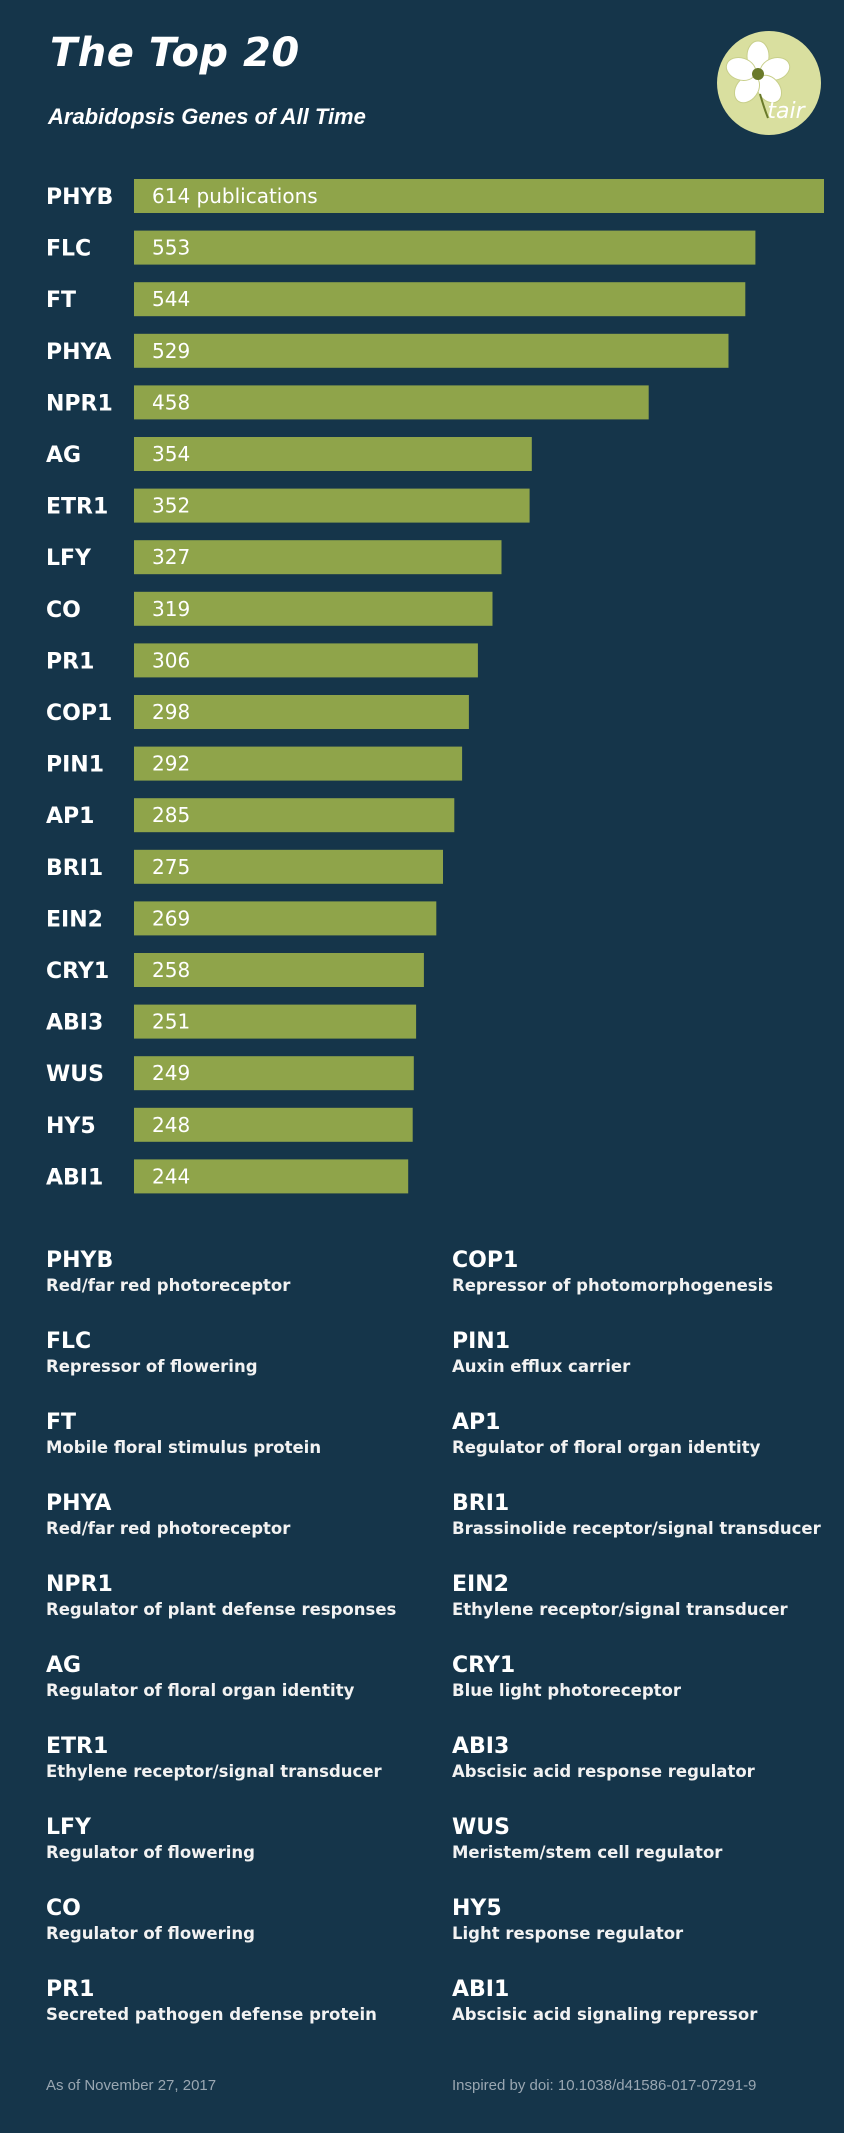 The image size is (844, 2133). I want to click on legend-gene-name: FLC, so click(69, 1341).